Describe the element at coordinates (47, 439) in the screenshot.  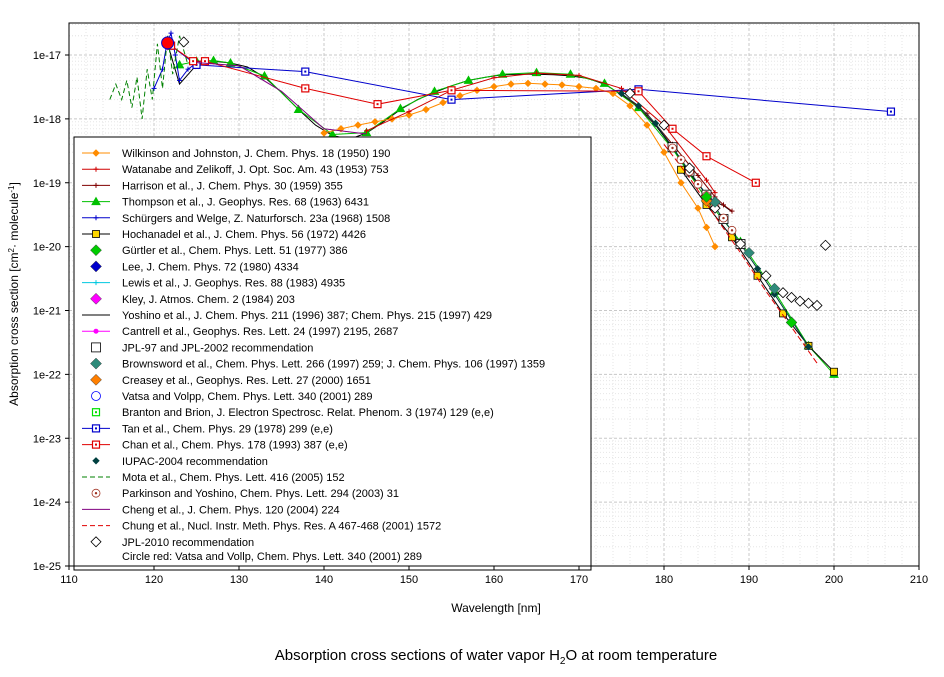
I see `y-tick-label: 1e-23` at that location.